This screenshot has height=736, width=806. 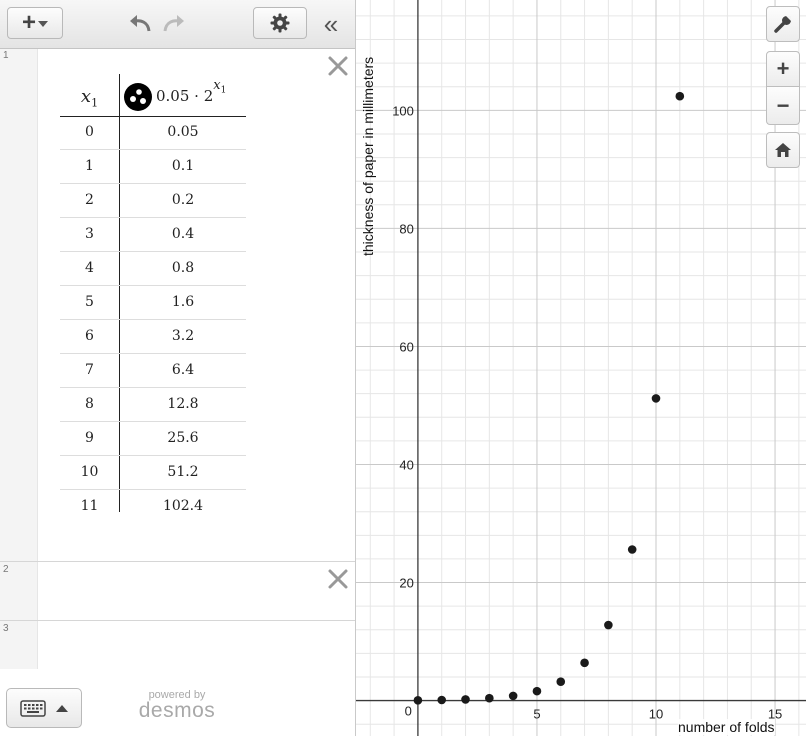 I want to click on powered-by-text: powered by, so click(x=177, y=695).